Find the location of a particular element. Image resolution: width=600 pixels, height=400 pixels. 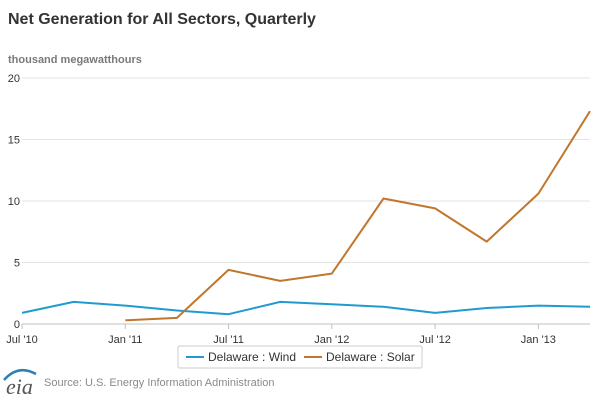

eia-logo-text: eia is located at coordinates (19, 386).